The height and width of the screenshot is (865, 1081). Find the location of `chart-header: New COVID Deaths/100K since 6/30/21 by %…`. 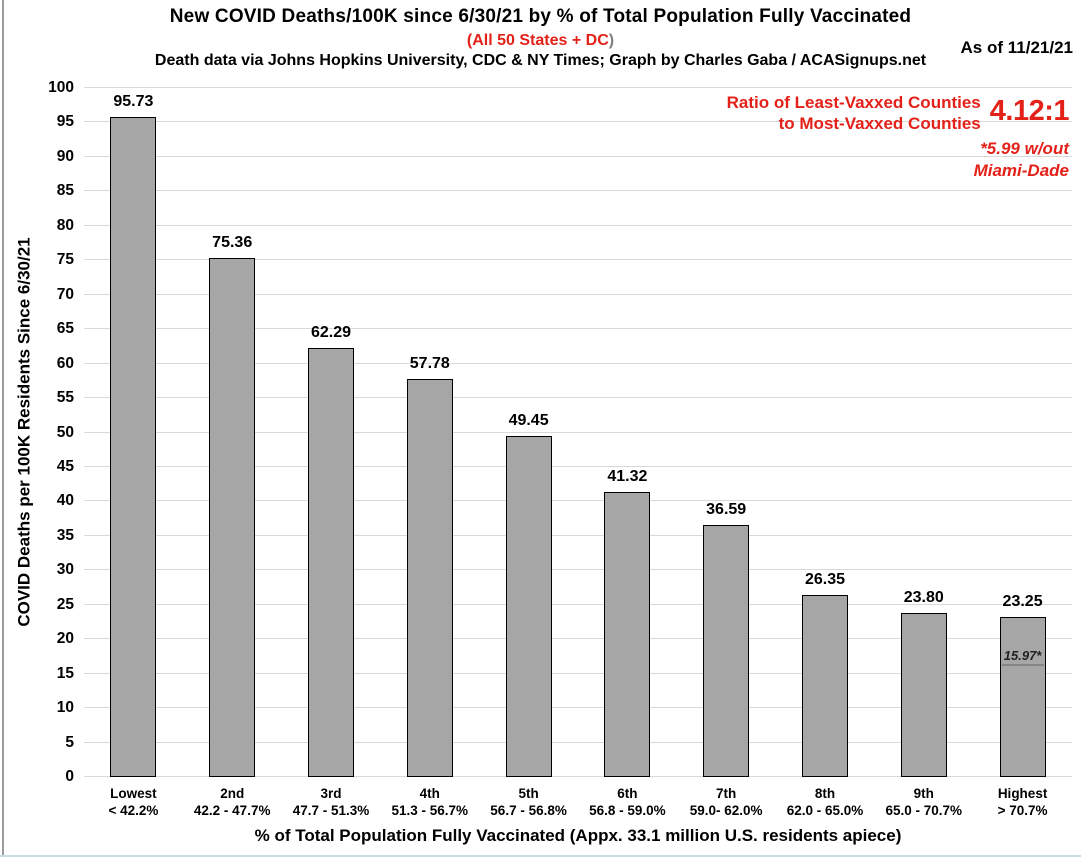

chart-header: New COVID Deaths/100K since 6/30/21 by %… is located at coordinates (540, 38).